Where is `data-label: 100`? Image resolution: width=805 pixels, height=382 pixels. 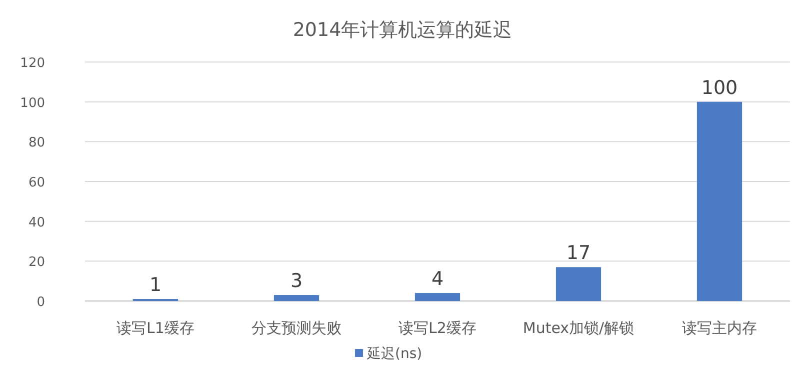 data-label: 100 is located at coordinates (719, 87).